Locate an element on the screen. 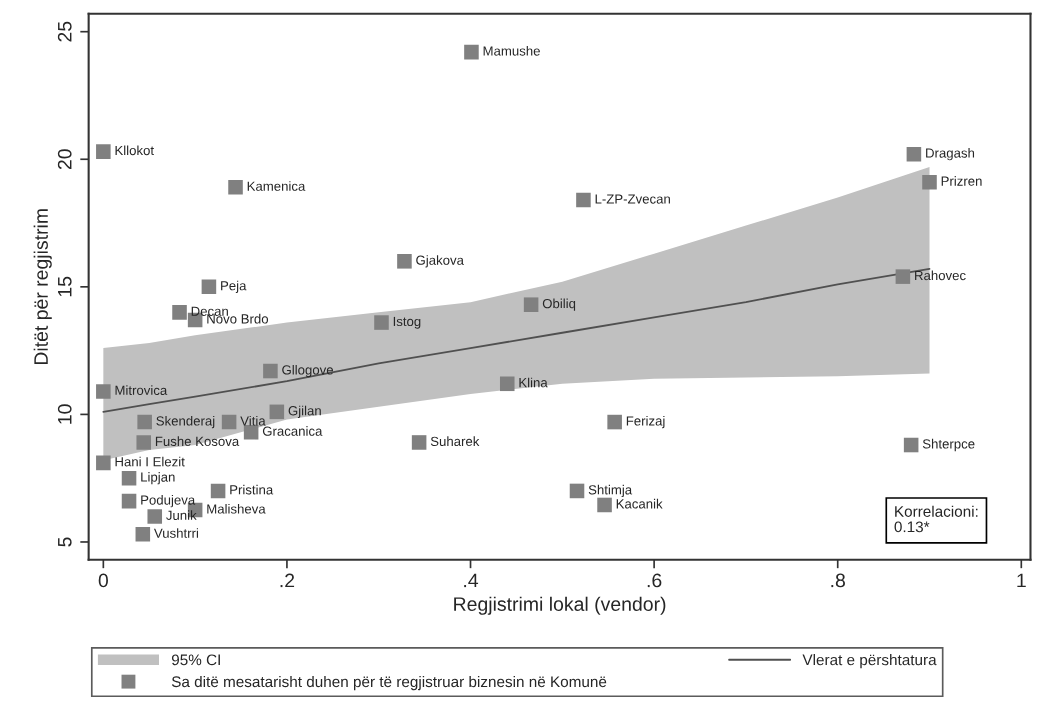  annotation: Decan is located at coordinates (209, 311).